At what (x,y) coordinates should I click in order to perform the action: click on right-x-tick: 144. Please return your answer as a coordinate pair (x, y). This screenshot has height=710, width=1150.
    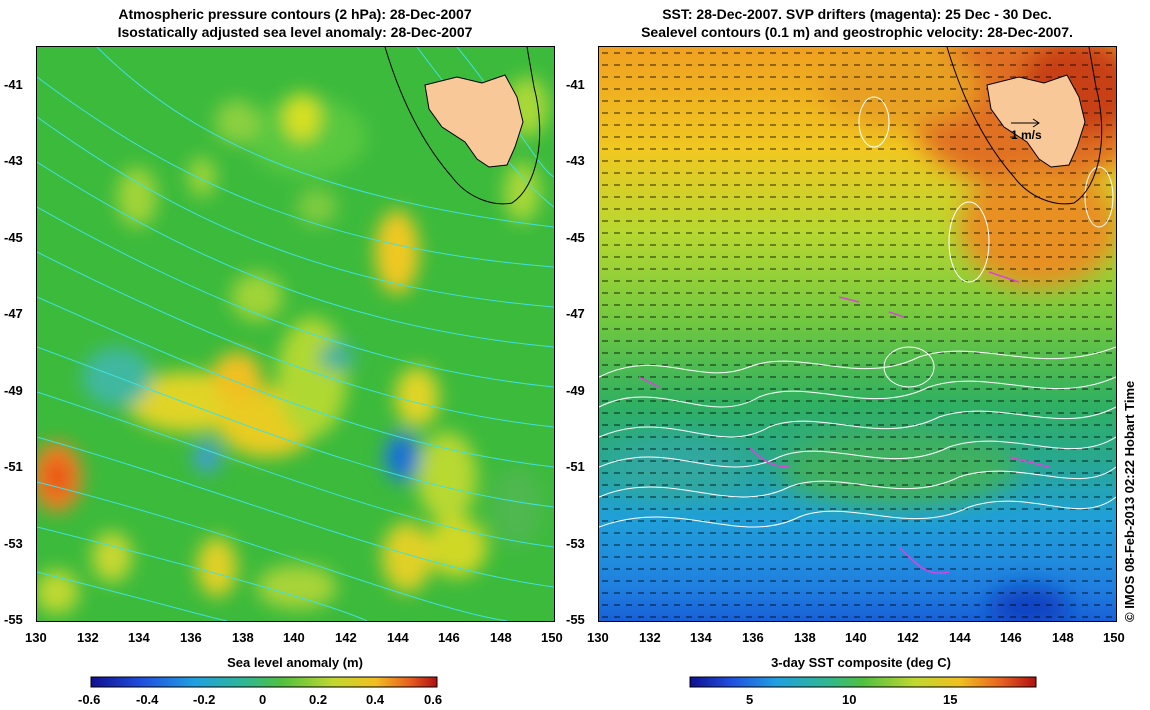
    Looking at the image, I should click on (960, 637).